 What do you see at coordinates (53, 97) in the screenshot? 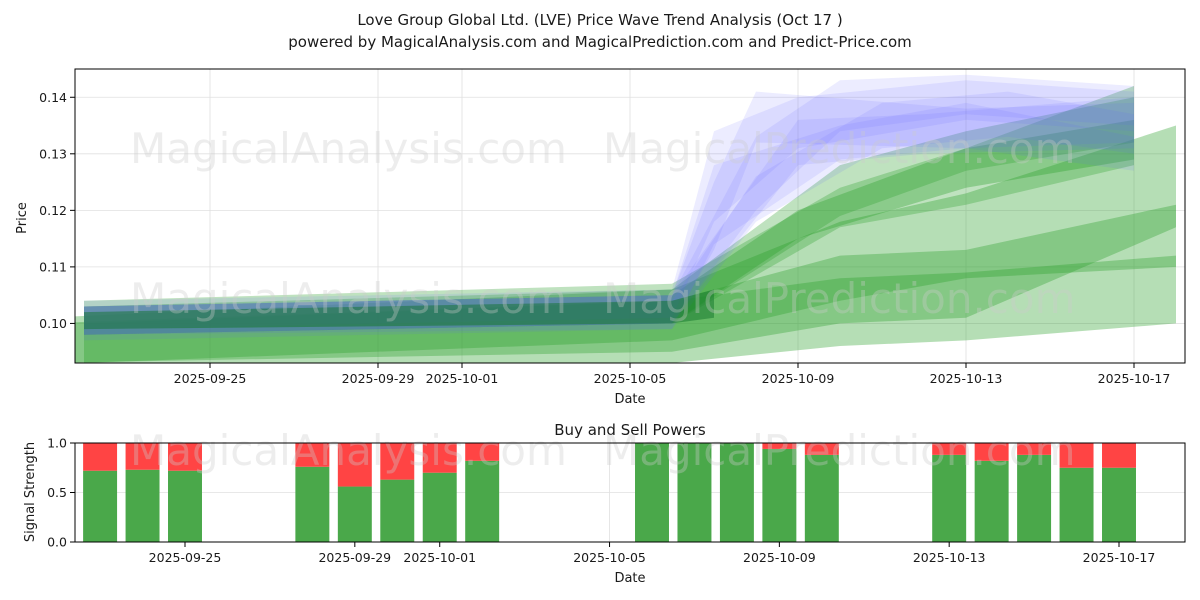
I see `price-y-tick-label: 0.14` at bounding box center [53, 97].